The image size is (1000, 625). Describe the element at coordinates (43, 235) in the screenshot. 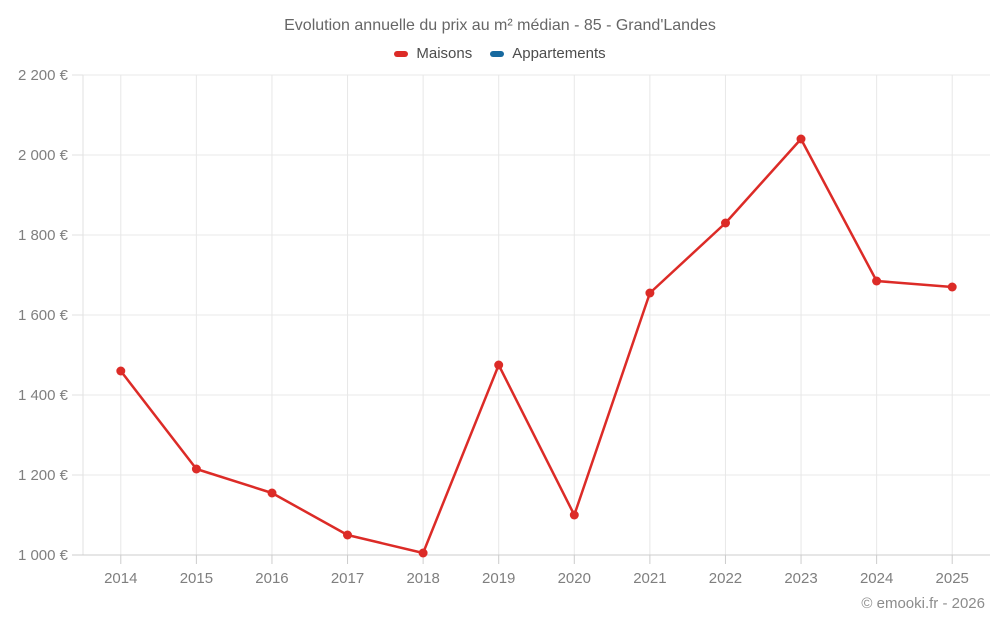

I see `y-tick-label: 1 800 €` at that location.